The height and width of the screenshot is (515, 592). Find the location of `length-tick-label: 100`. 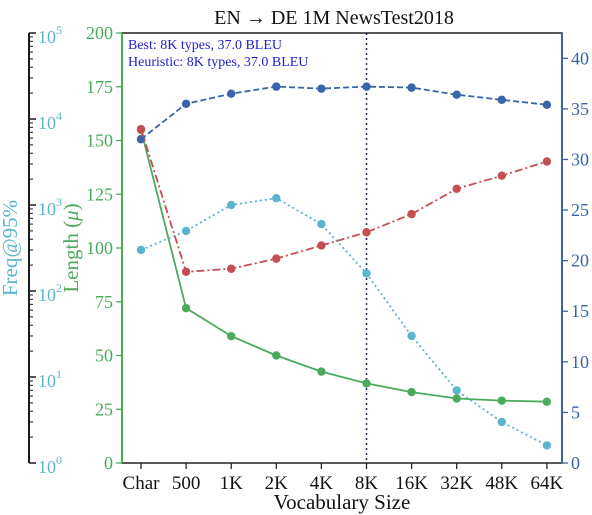

length-tick-label: 100 is located at coordinates (99, 248).